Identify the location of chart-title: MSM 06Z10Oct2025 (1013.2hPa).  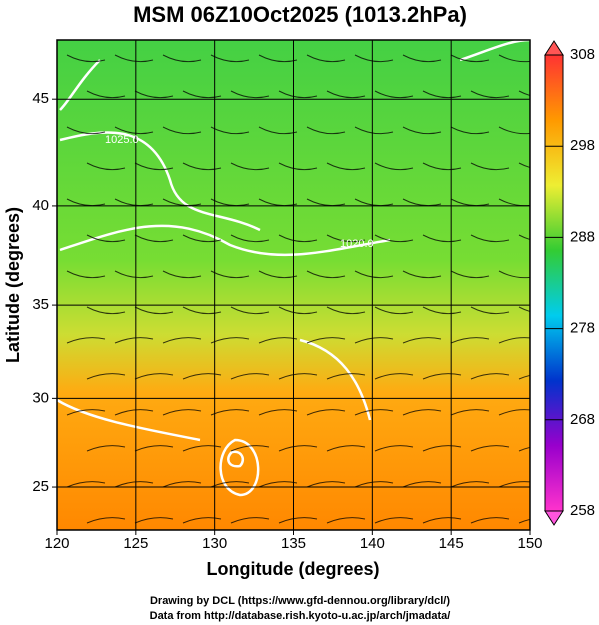
(300, 14).